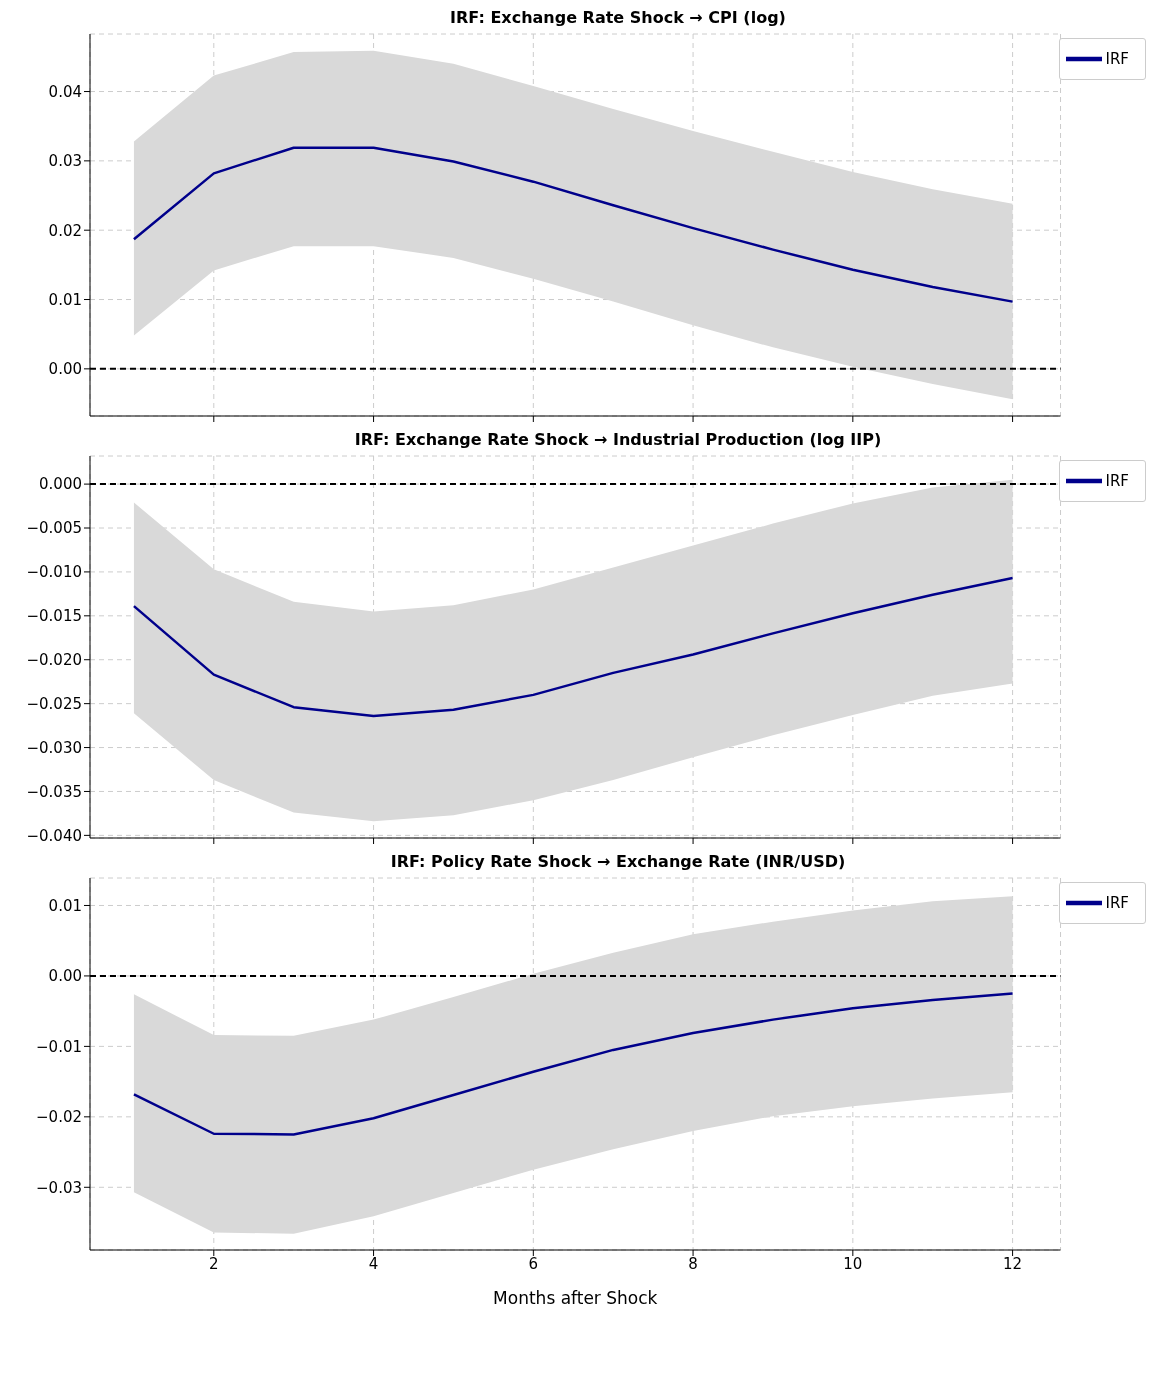 This screenshot has height=1394, width=1156. What do you see at coordinates (65, 91) in the screenshot?
I see `y-tick-label: 0.04` at bounding box center [65, 91].